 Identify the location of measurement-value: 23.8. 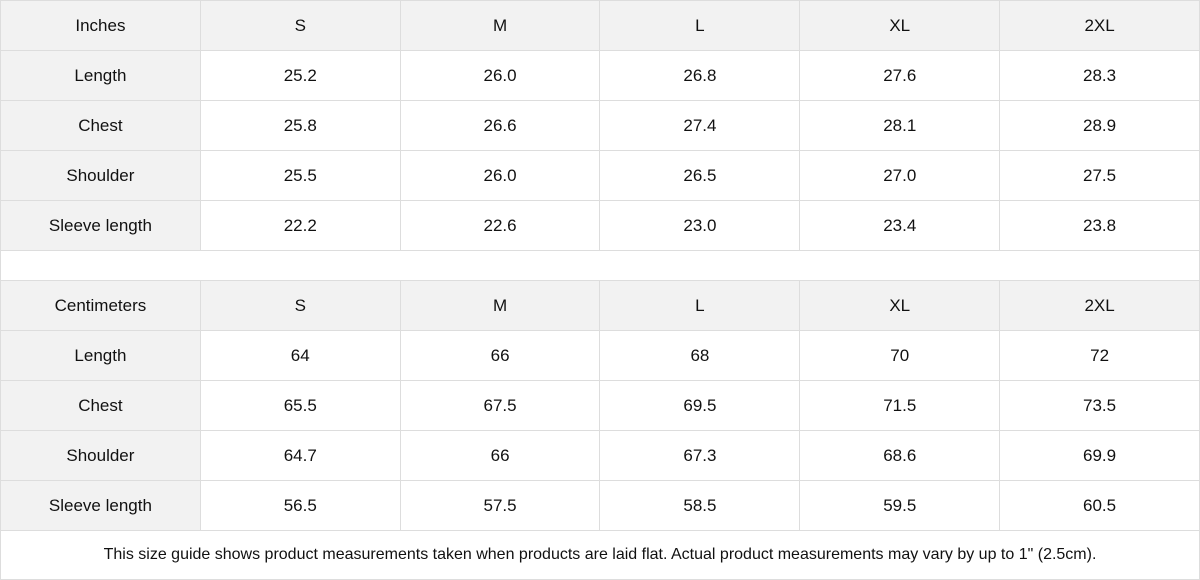
(1100, 226).